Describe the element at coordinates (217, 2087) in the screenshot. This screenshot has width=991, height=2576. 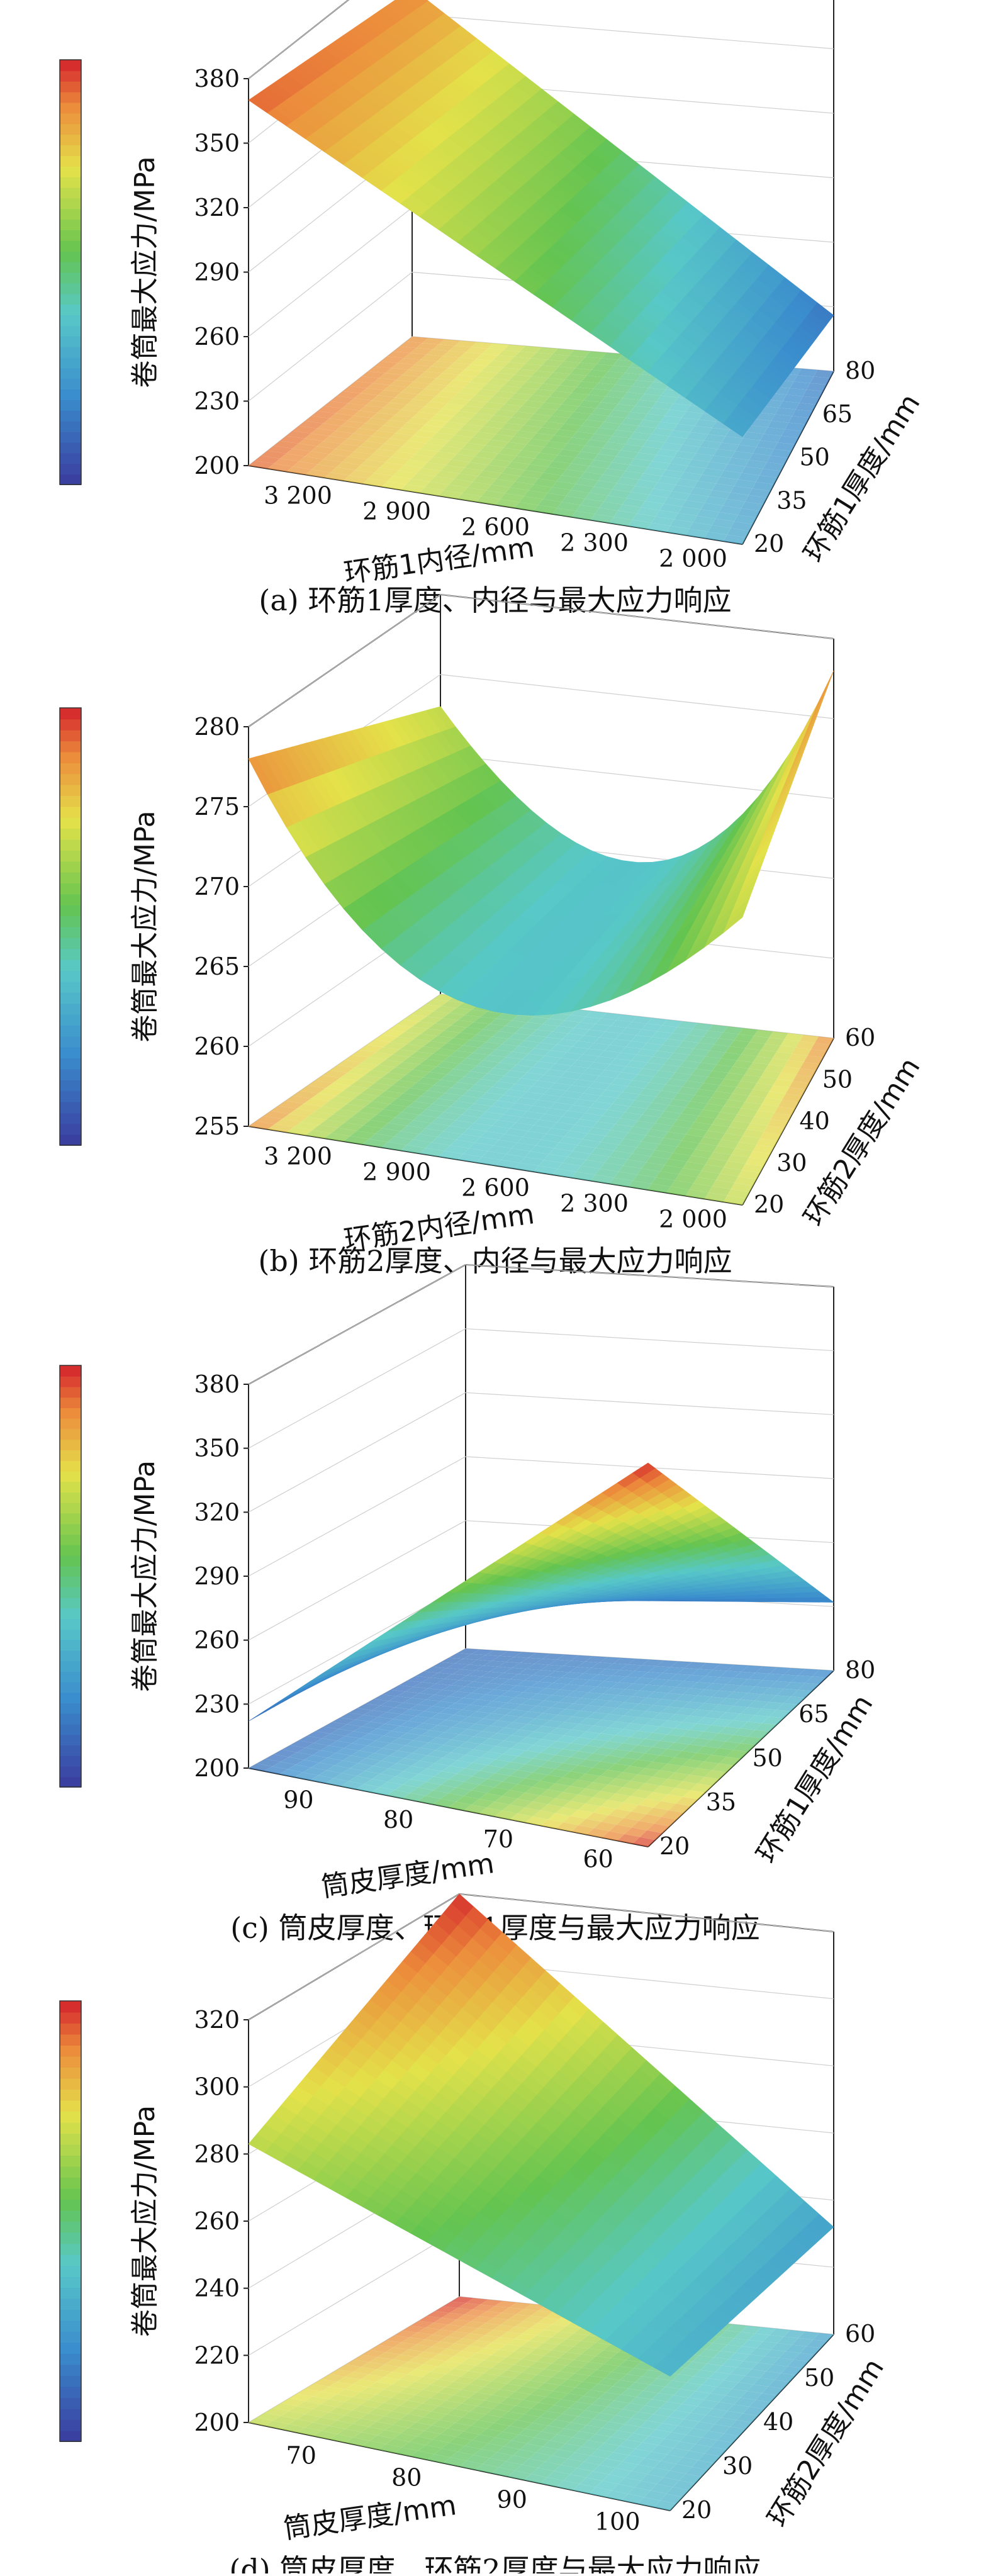
I see `z-tick-label: 300` at that location.